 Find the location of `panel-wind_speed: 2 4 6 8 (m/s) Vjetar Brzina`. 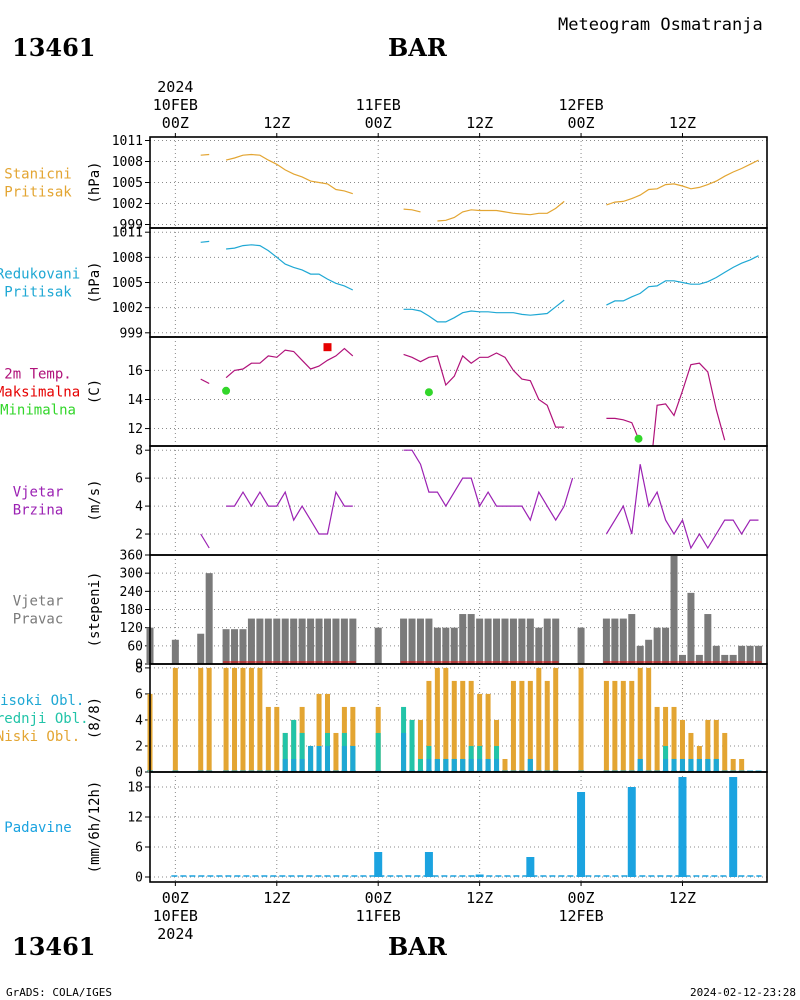

panel-wind_speed: 2 4 6 8 (m/s) Vjetar Brzina is located at coordinates (390, 500).